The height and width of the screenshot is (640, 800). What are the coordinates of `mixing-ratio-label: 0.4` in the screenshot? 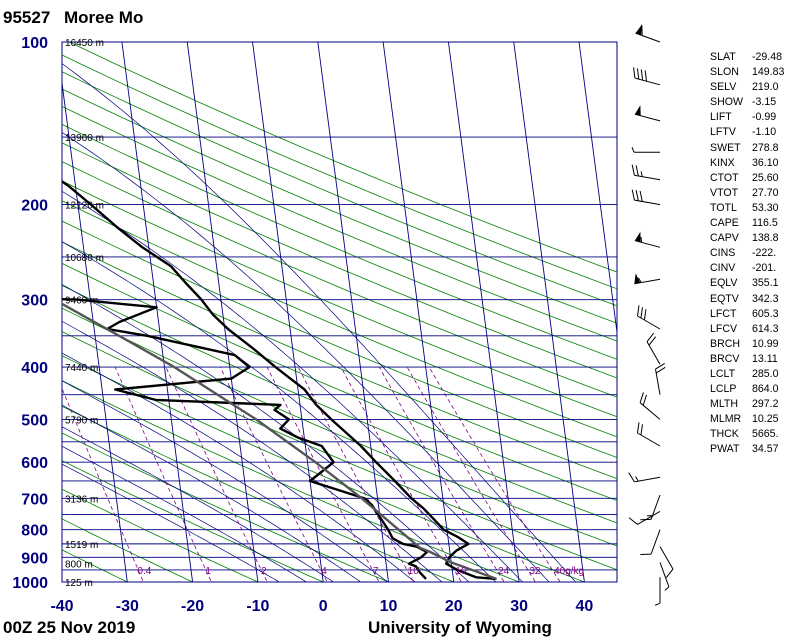 It's located at (144, 571).